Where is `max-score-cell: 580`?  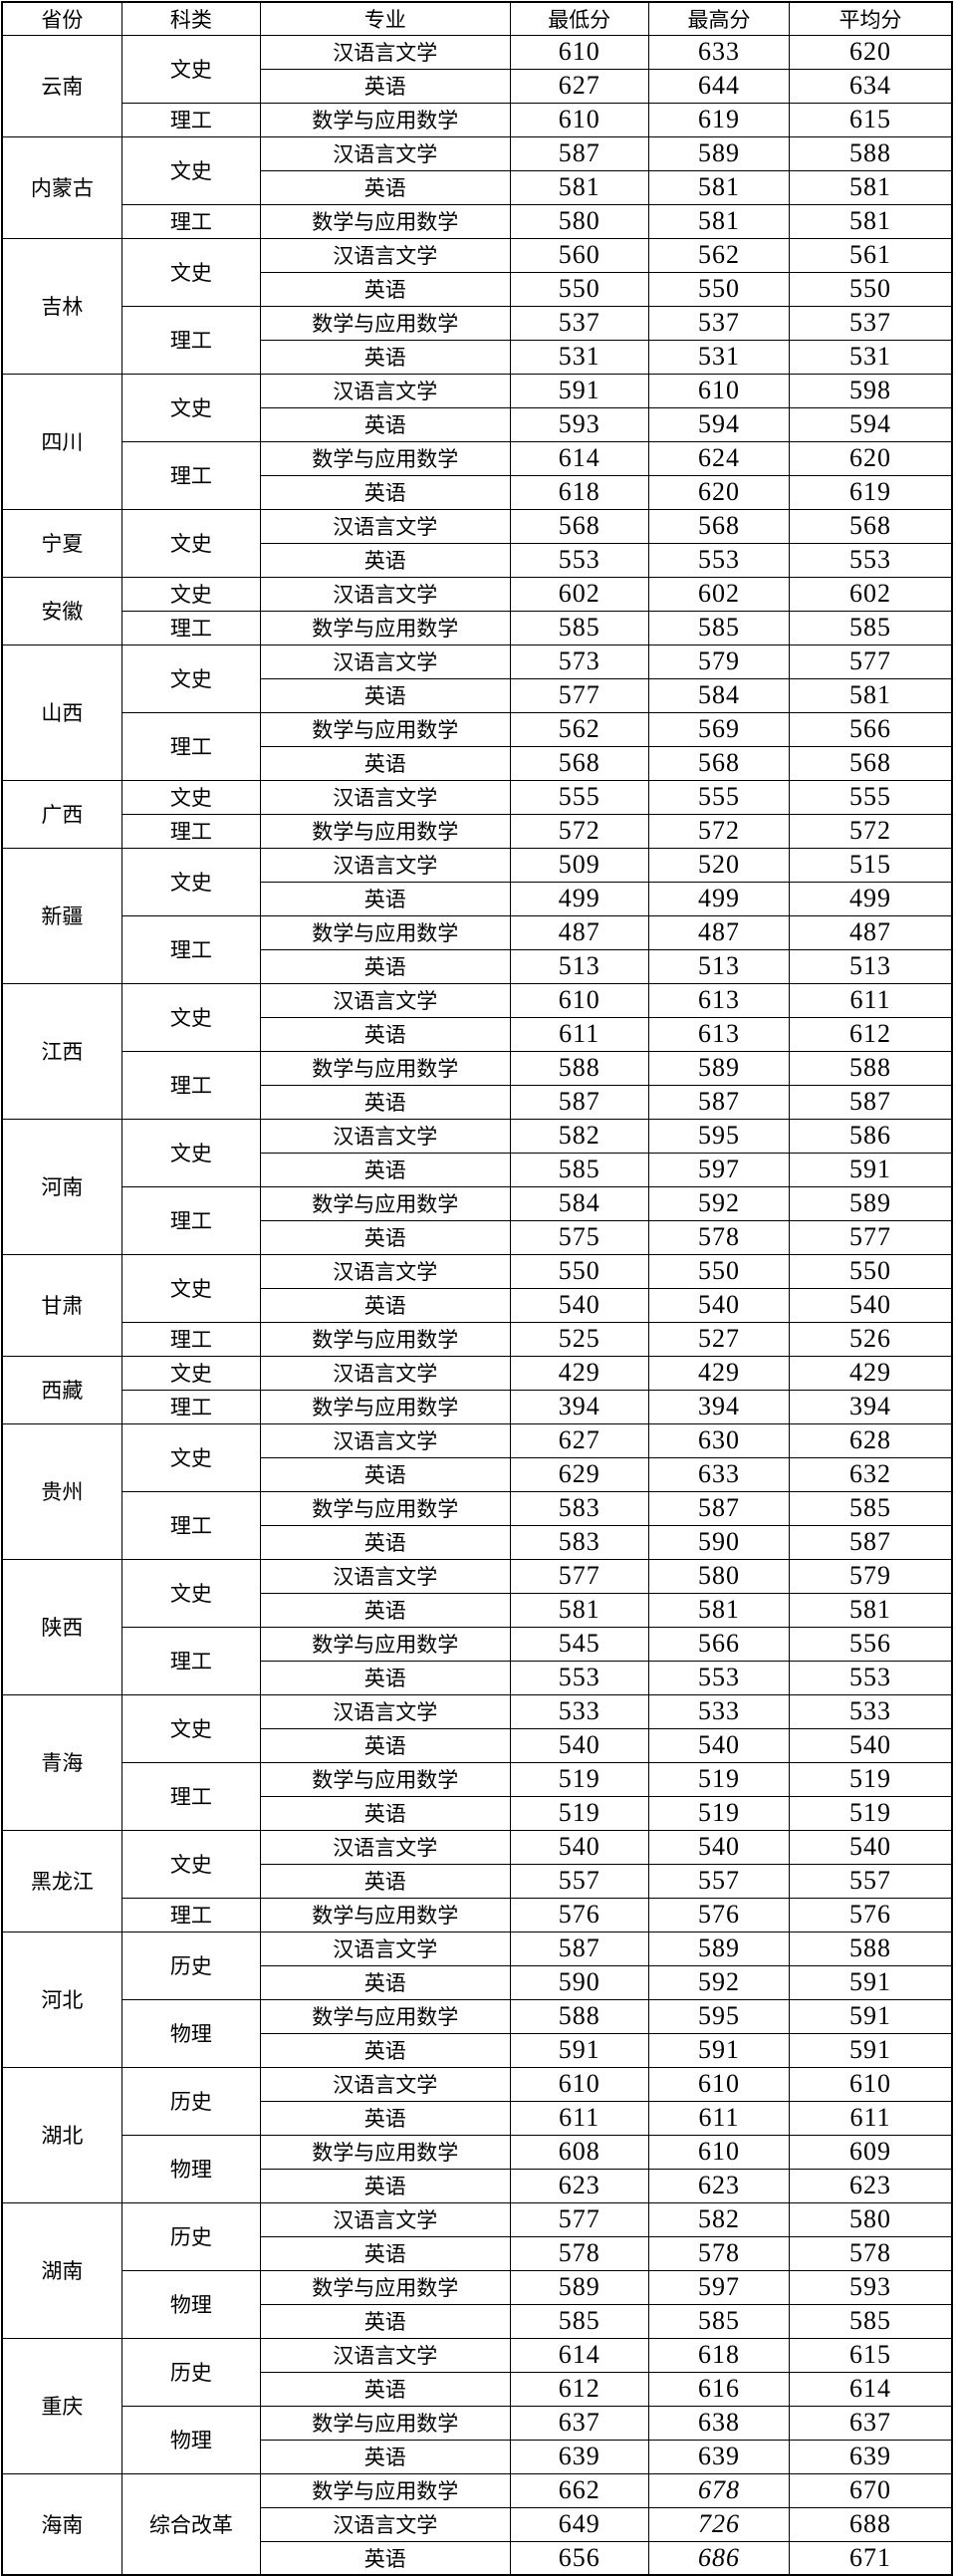 max-score-cell: 580 is located at coordinates (719, 1576).